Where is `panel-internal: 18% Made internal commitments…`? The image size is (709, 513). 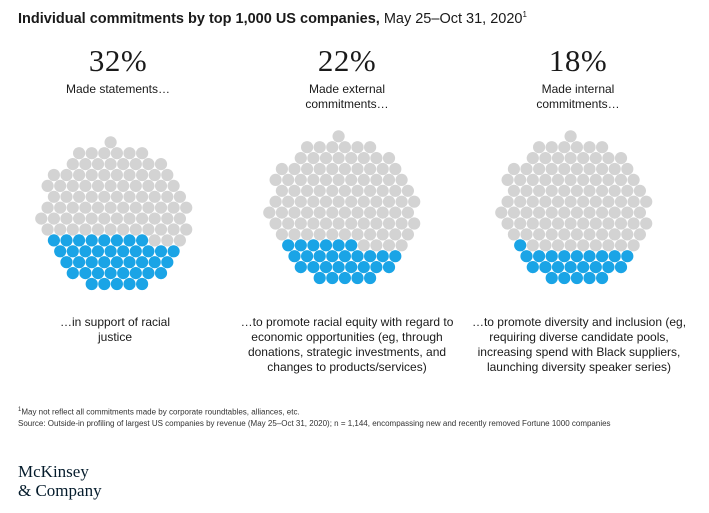 panel-internal: 18% Made internal commitments… is located at coordinates (578, 78).